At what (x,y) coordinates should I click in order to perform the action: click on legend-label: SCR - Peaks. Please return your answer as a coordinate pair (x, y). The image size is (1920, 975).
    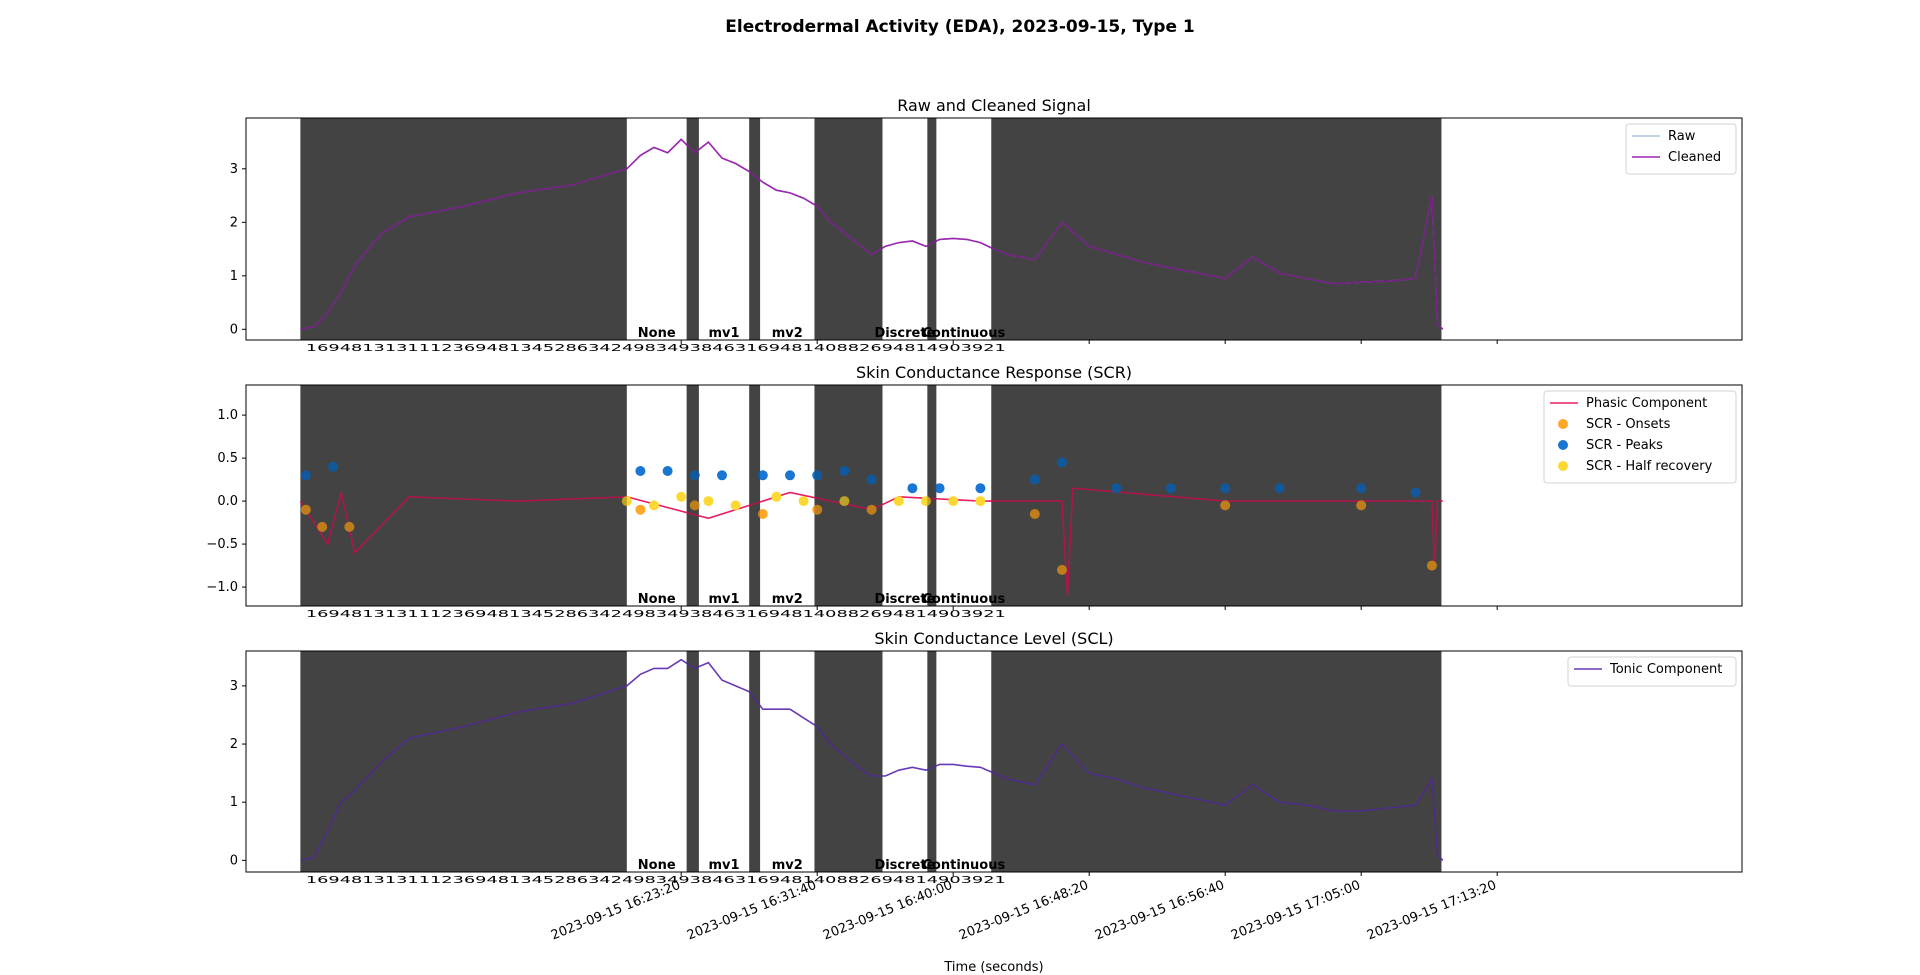
    Looking at the image, I should click on (1624, 445).